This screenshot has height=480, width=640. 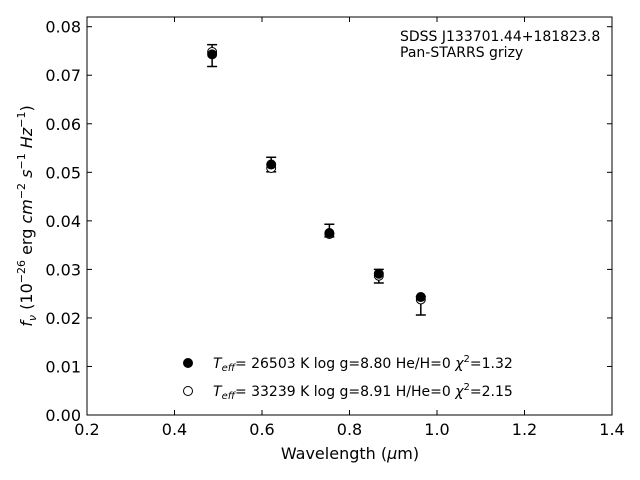 I want to click on x-tick-label: 1.2, so click(x=524, y=429).